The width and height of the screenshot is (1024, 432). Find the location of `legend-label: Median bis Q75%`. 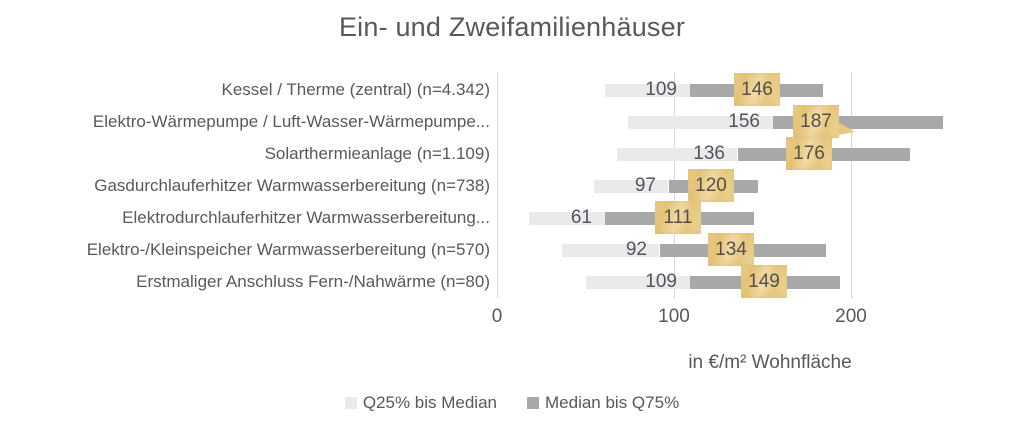

legend-label: Median bis Q75% is located at coordinates (612, 402).